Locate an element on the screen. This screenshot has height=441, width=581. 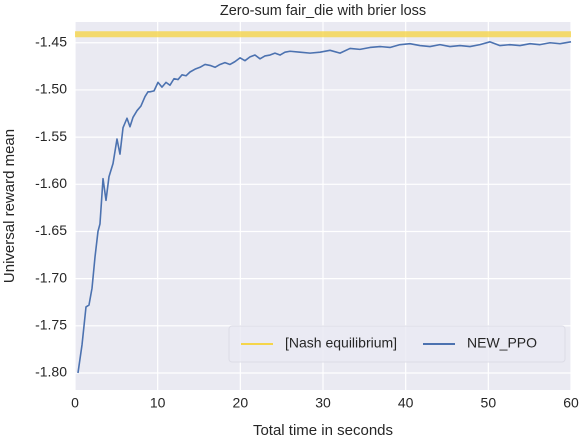
x-axis-label: Total time in seconds is located at coordinates (323, 430).